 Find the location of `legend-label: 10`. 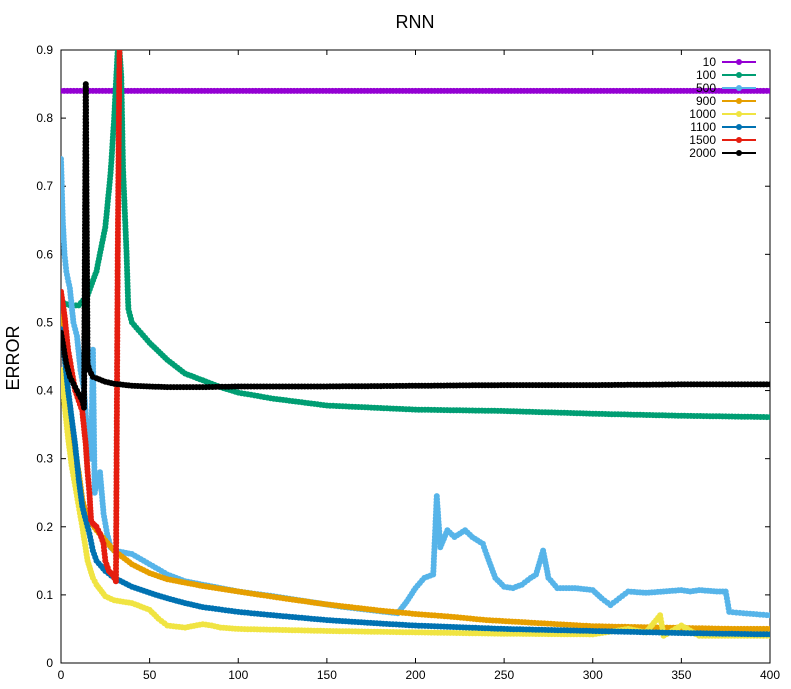

legend-label: 10 is located at coordinates (710, 62).